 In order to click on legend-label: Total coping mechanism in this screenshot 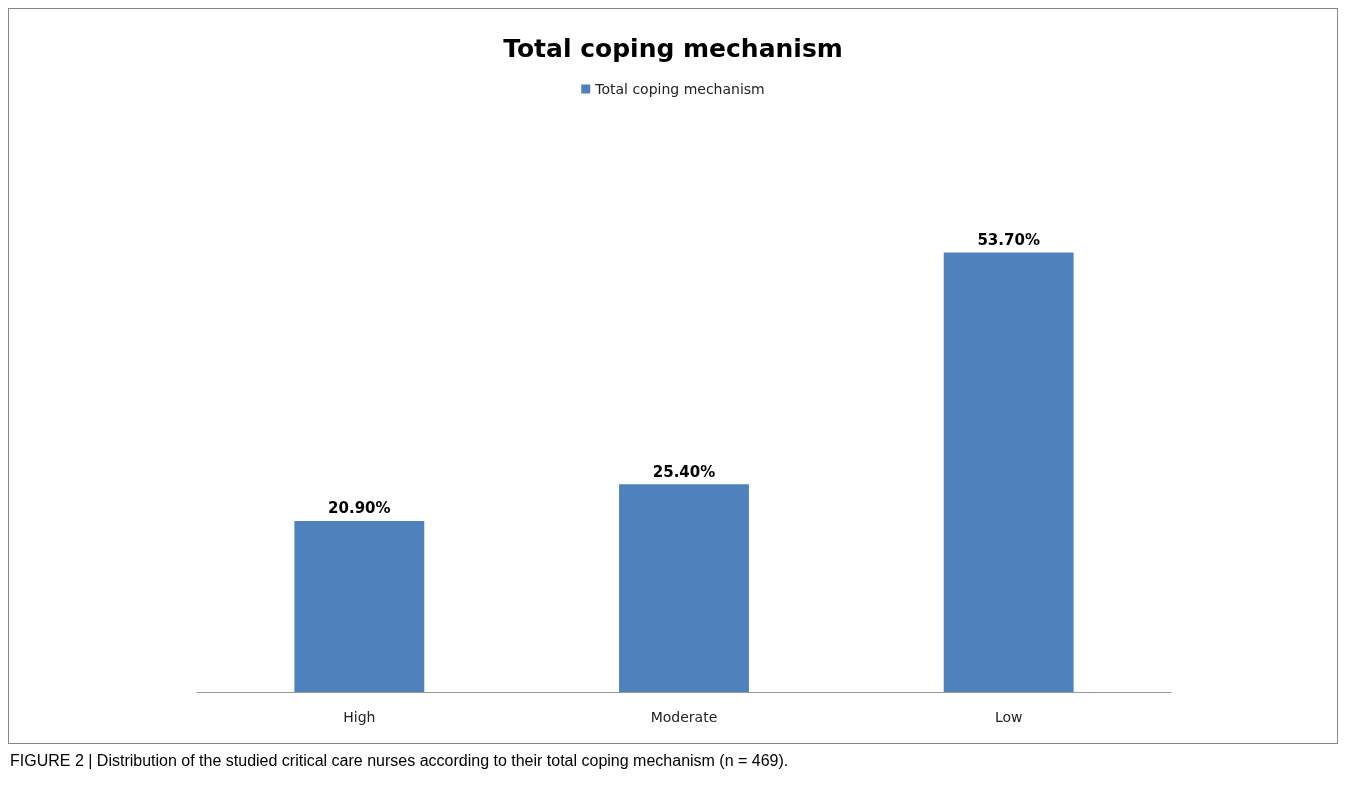, I will do `click(679, 89)`.